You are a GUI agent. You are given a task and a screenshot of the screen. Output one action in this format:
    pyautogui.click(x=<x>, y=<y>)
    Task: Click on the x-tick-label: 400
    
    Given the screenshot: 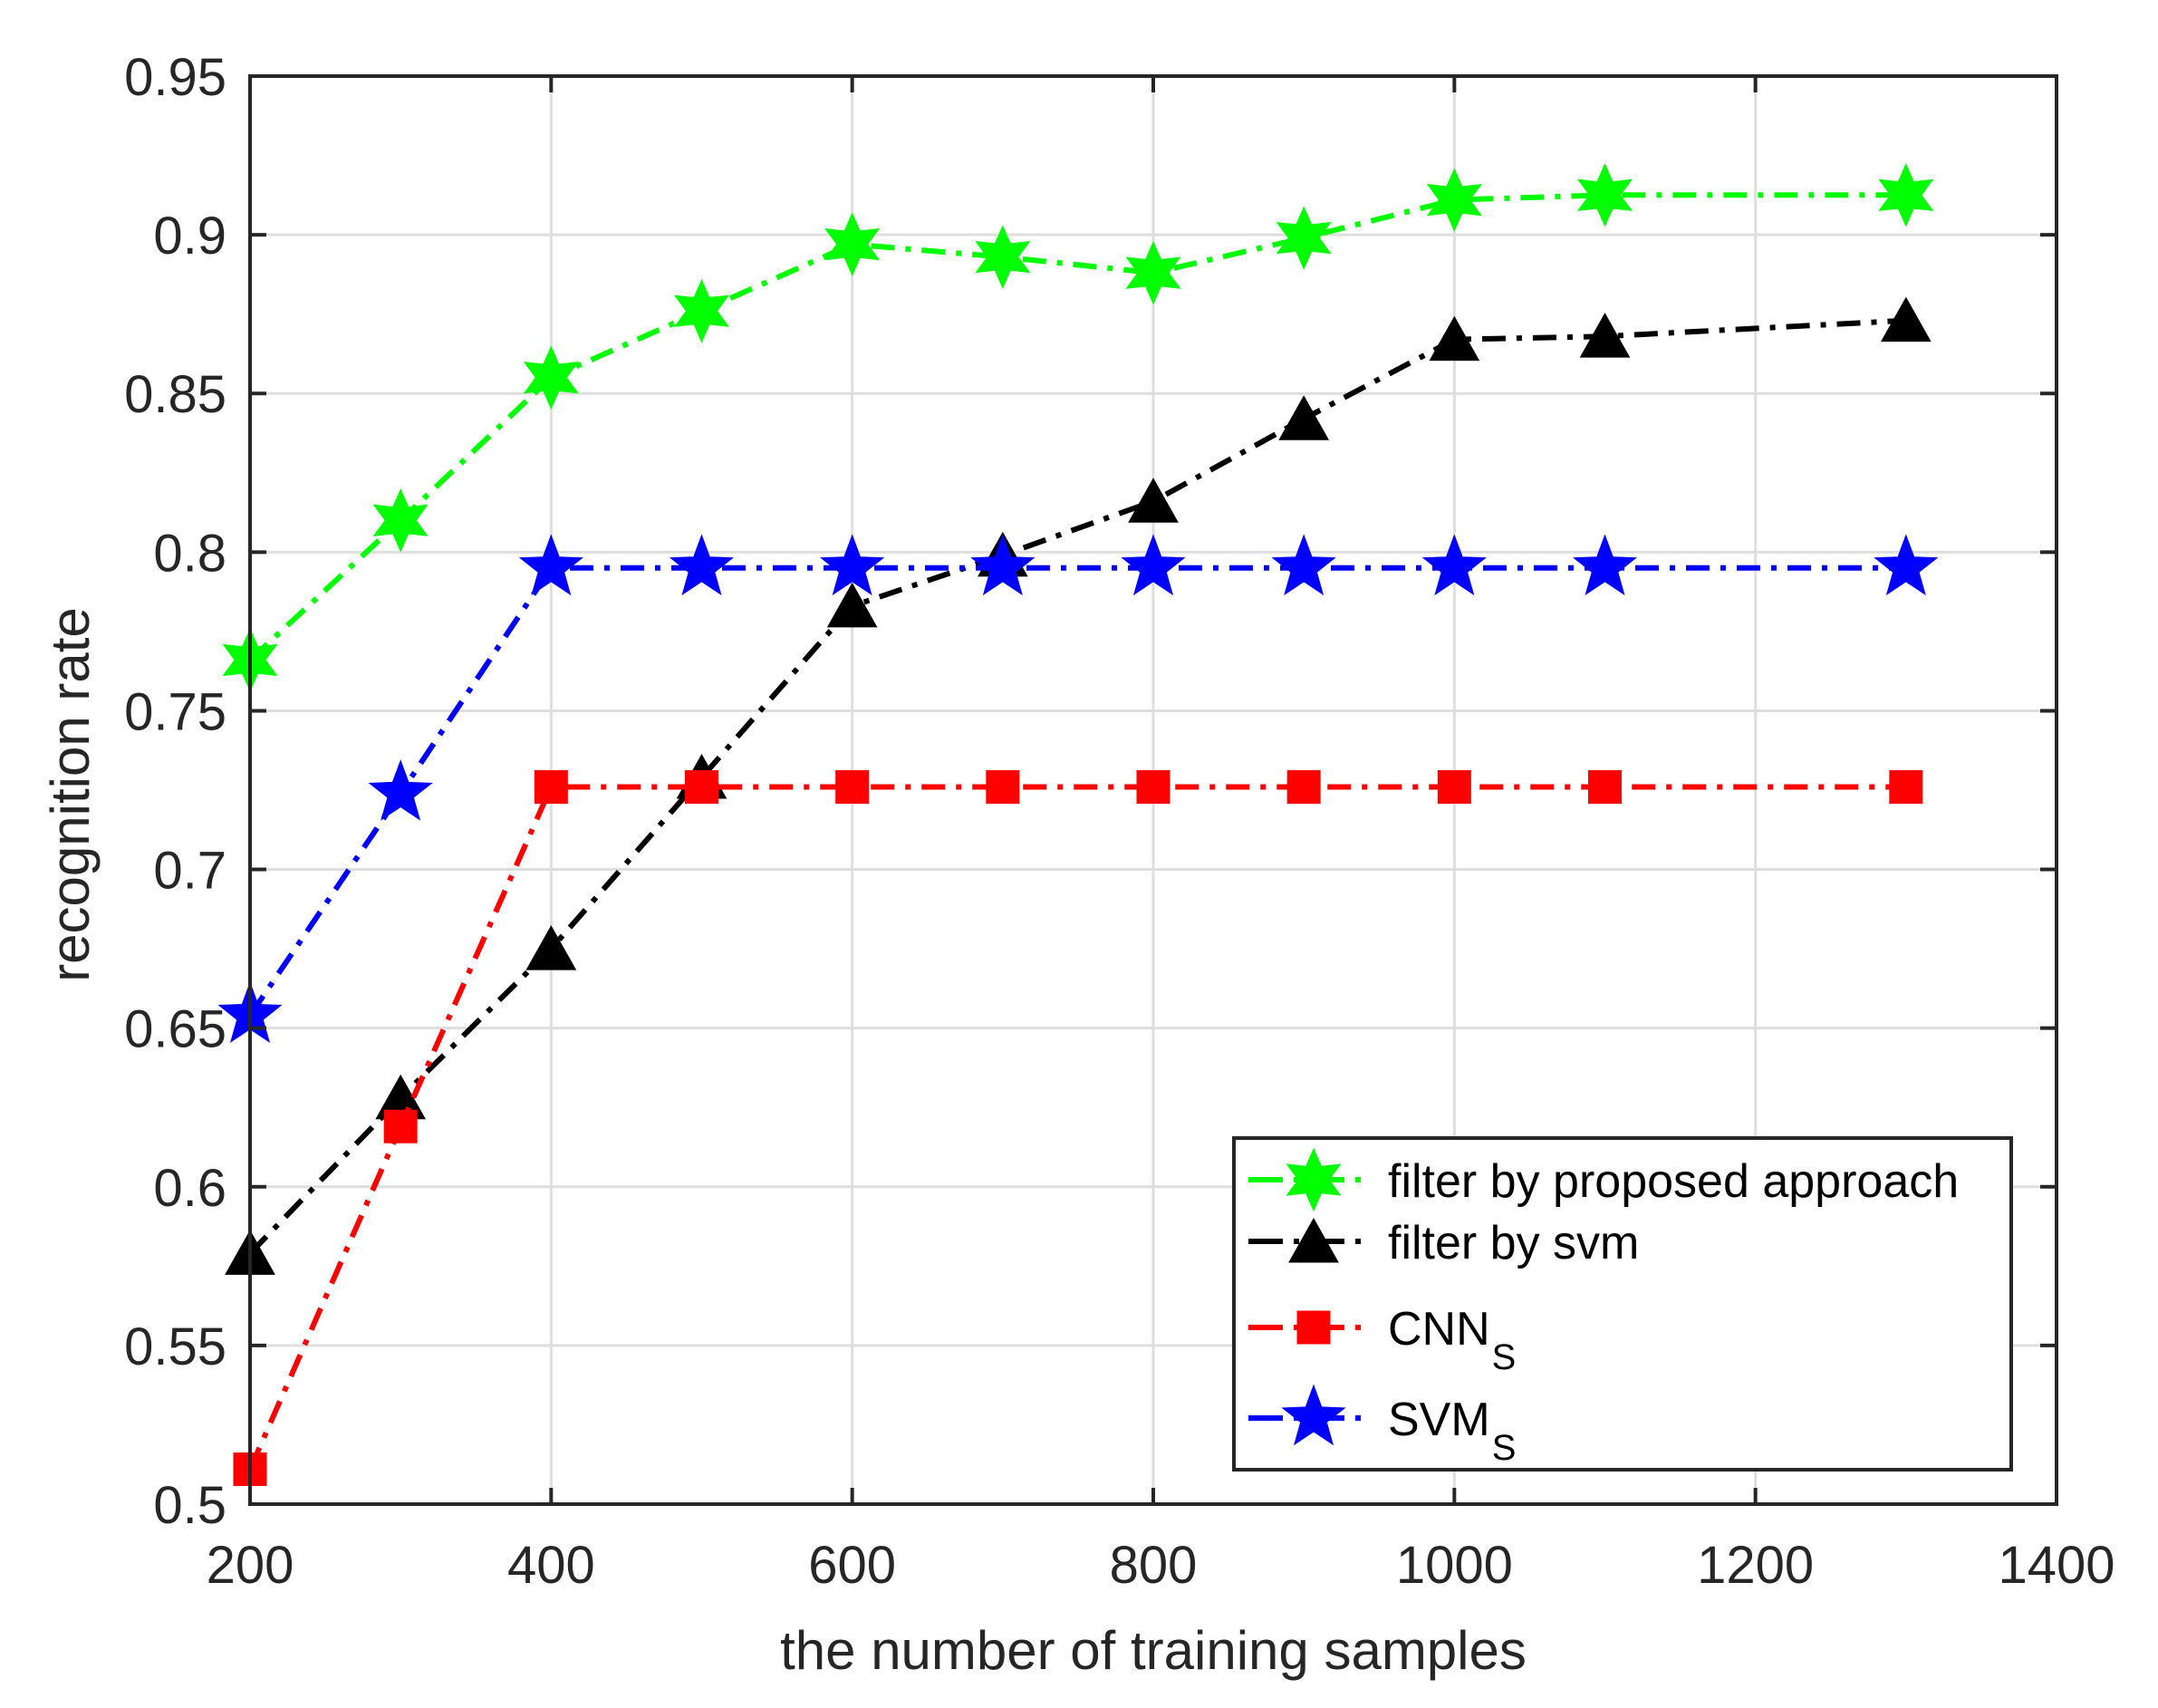 What is the action you would take?
    pyautogui.click(x=551, y=1565)
    